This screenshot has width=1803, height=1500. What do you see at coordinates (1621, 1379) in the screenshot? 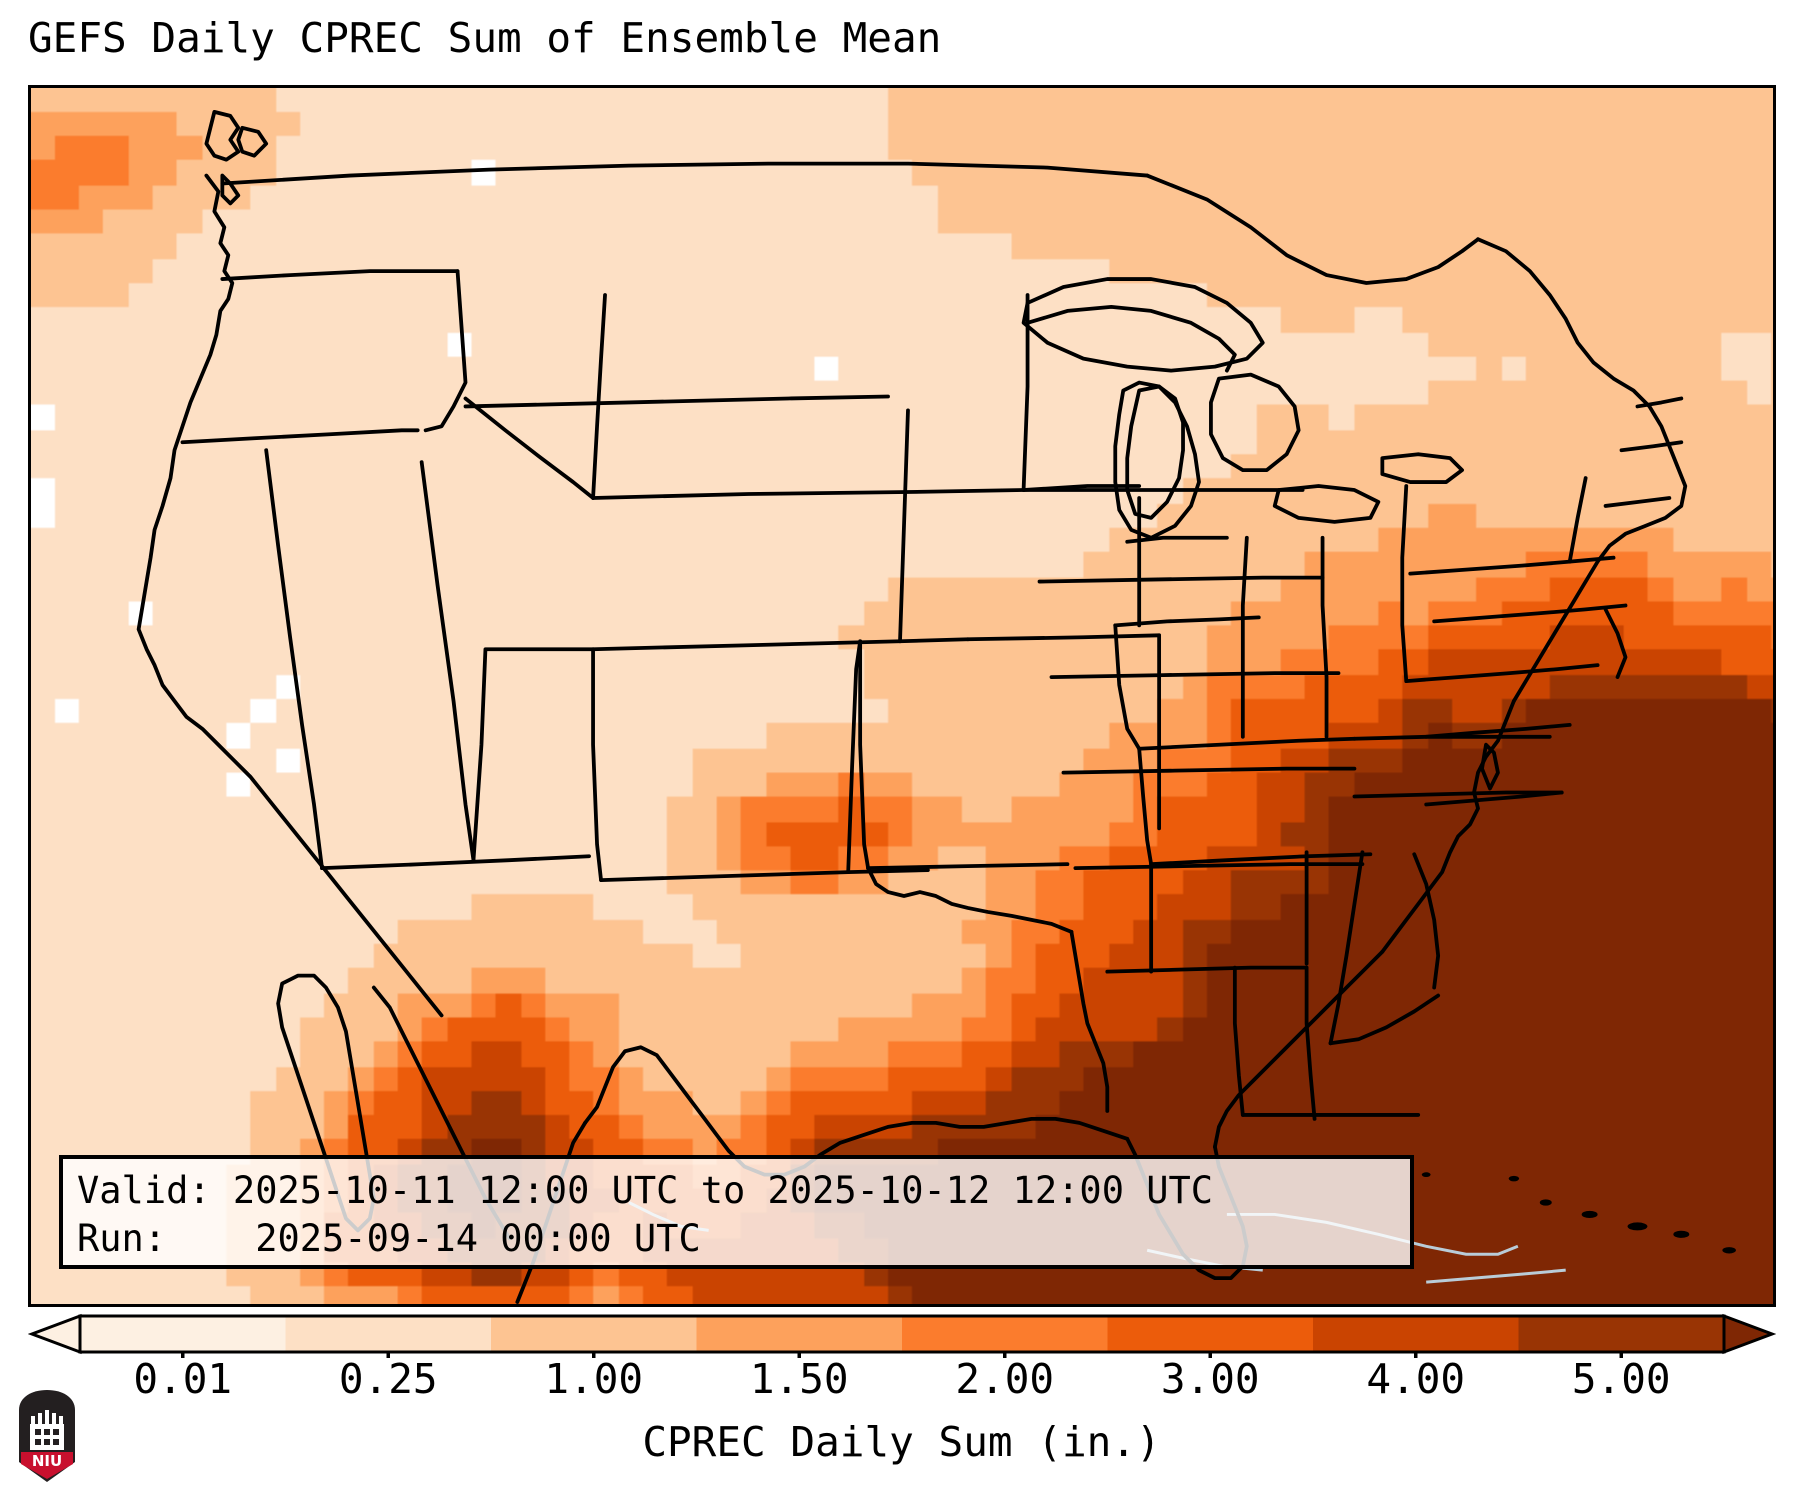
I see `colorbar-tick-5-00: 5.00` at bounding box center [1621, 1379].